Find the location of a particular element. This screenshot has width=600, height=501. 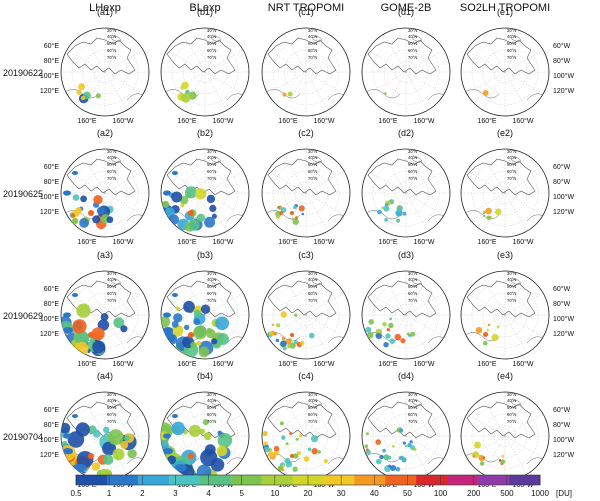

right-lon-label: 100°W is located at coordinates (563, 76).